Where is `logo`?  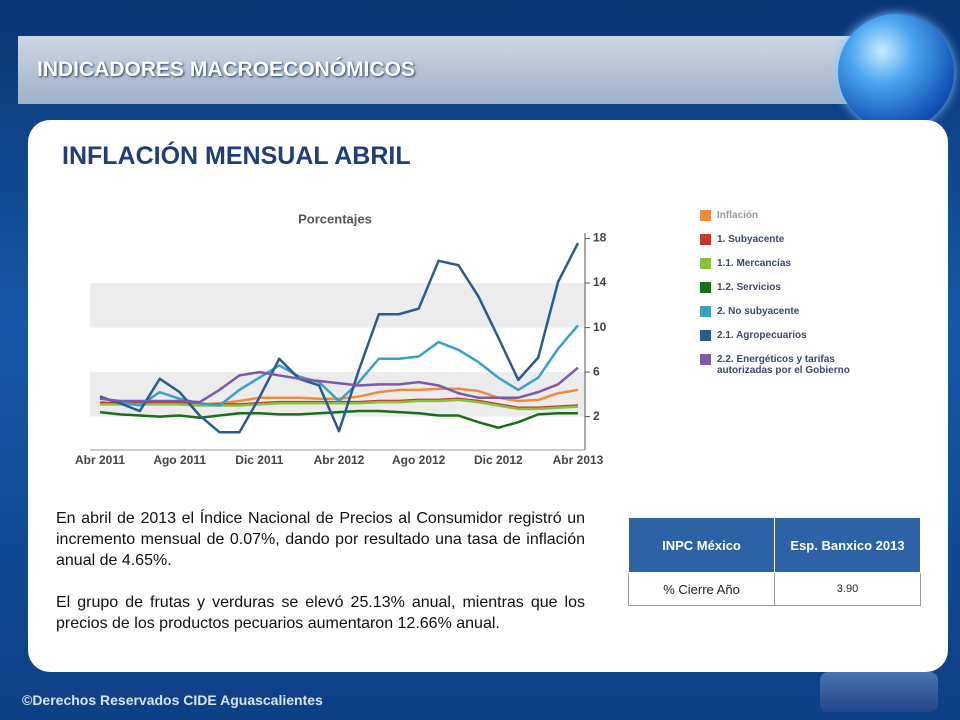 logo is located at coordinates (879, 692).